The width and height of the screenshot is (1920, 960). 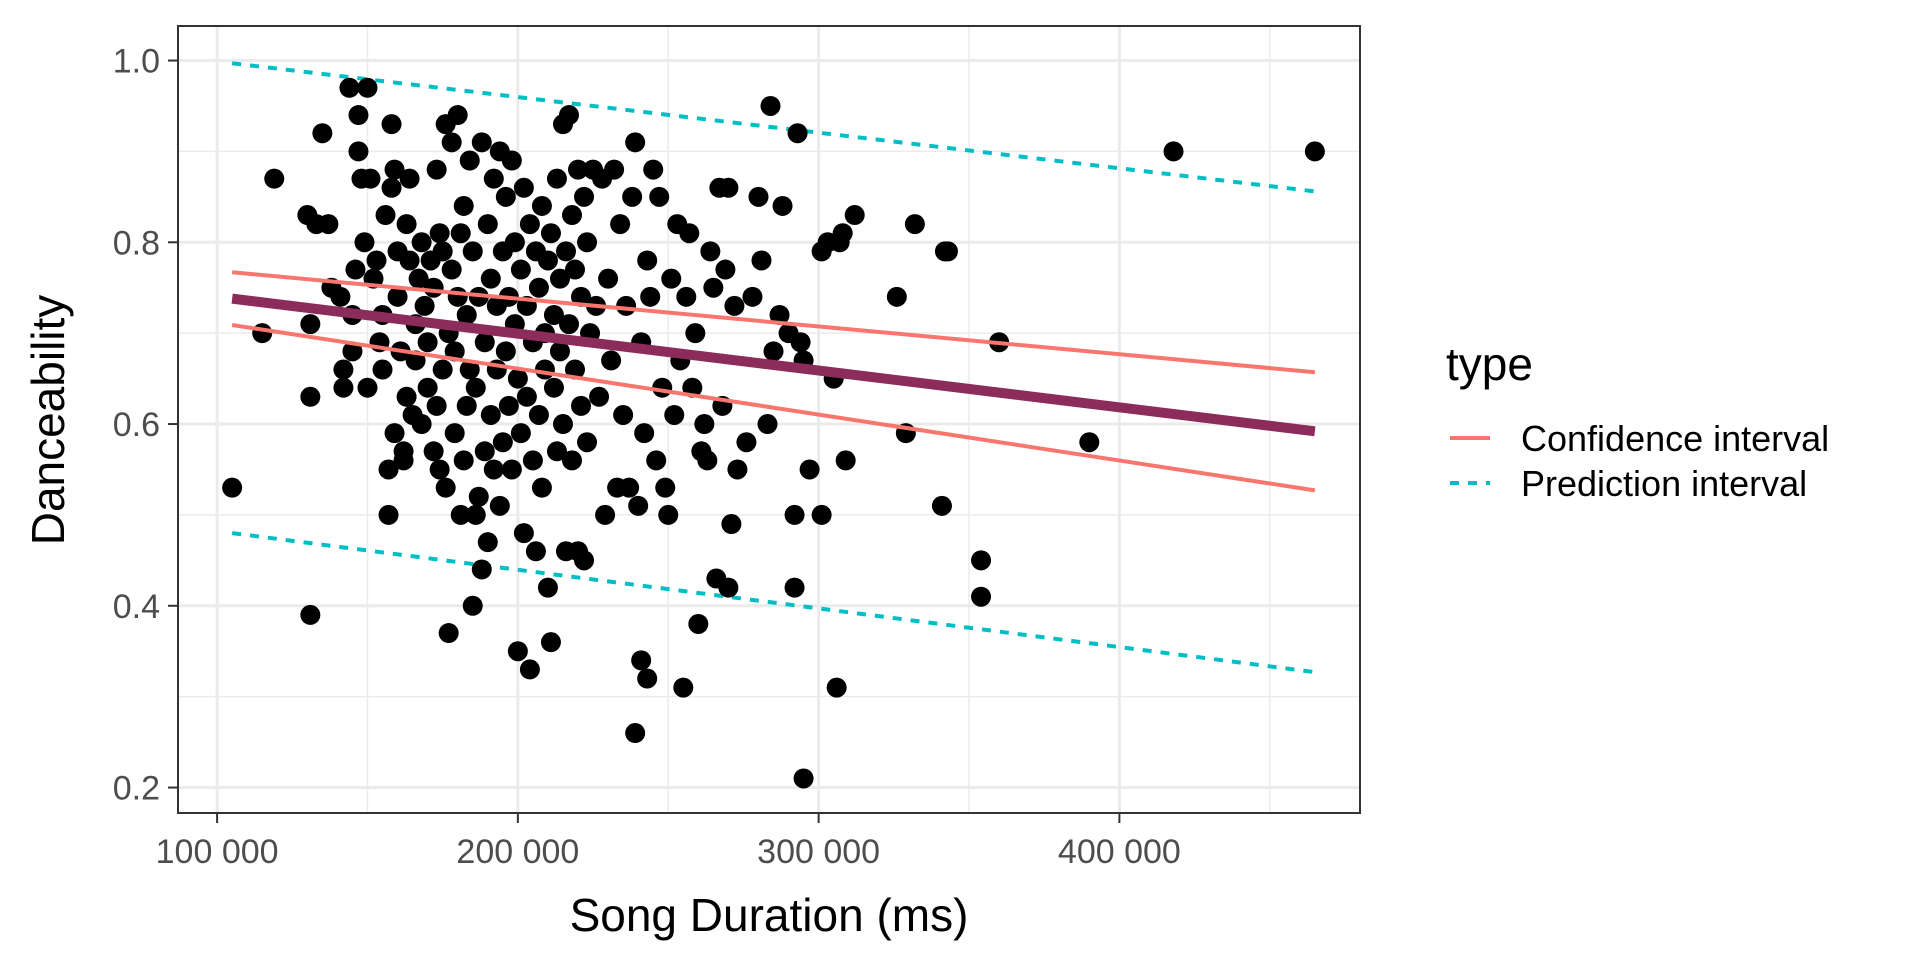 What do you see at coordinates (145, 425) in the screenshot?
I see `y-axis: 0.2 0.4 0.6 0.8 1.0` at bounding box center [145, 425].